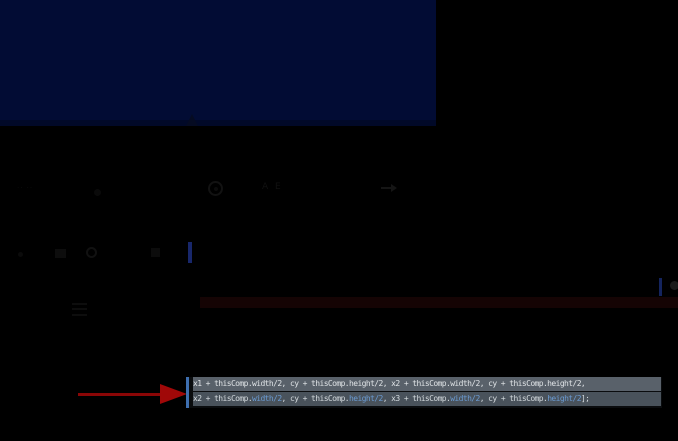  What do you see at coordinates (585, 398) in the screenshot?
I see `expression-token: ];` at bounding box center [585, 398].